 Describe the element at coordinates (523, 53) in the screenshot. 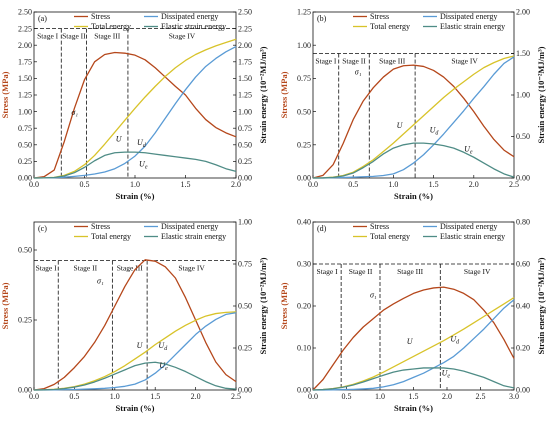

I see `y-right-tick-label: 1.50` at that location.